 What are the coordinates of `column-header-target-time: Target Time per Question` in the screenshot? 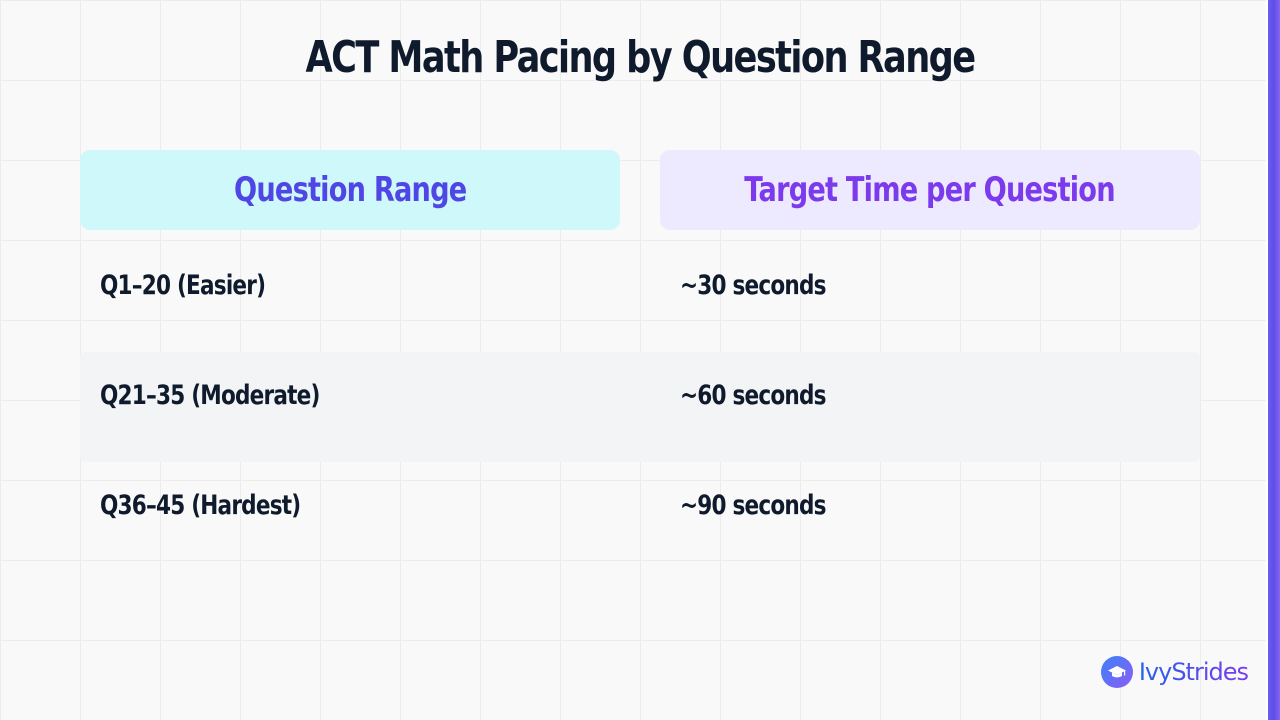 It's located at (930, 190).